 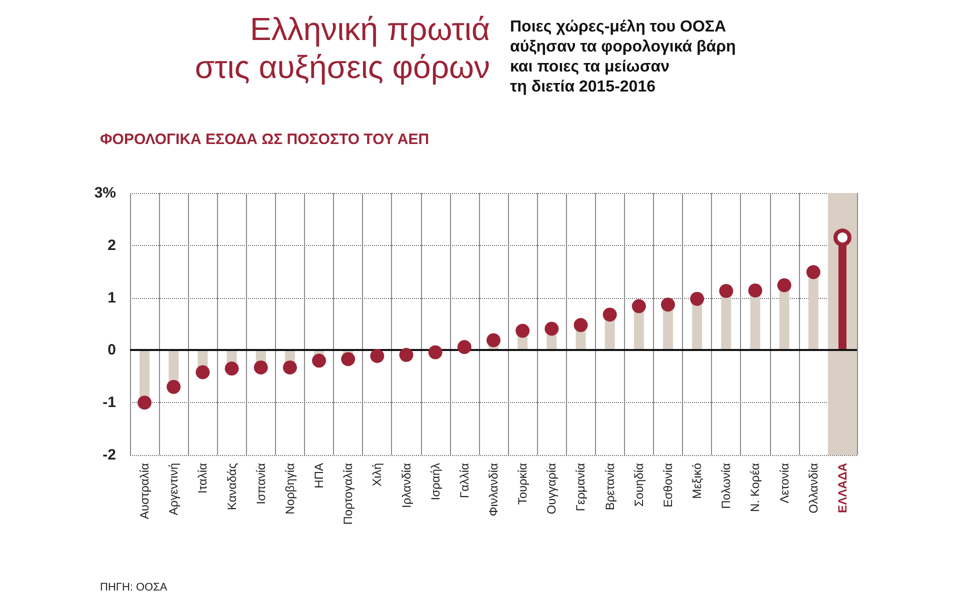 I want to click on chart-subtitle: Ποιες χώρες-μέλη του ΟΟΣΑ αύξησαν τα φορολογικά βάρη και ποιες τα μείωσαν τη διετία 2015-2016, so click(x=623, y=57).